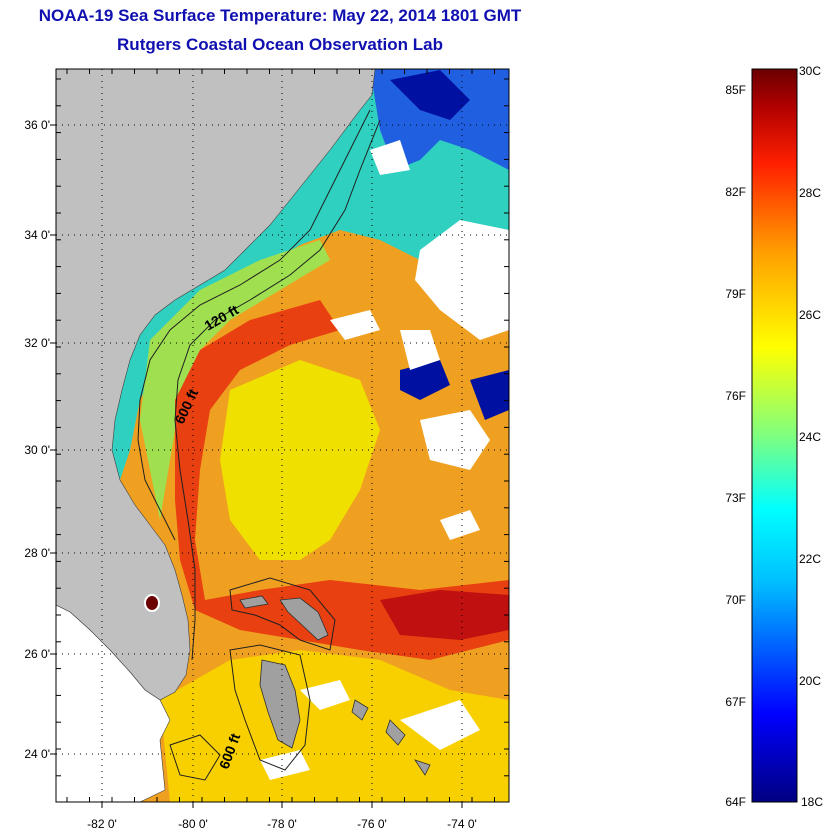  I want to click on colorbar-f-label: 85F, so click(735, 90).